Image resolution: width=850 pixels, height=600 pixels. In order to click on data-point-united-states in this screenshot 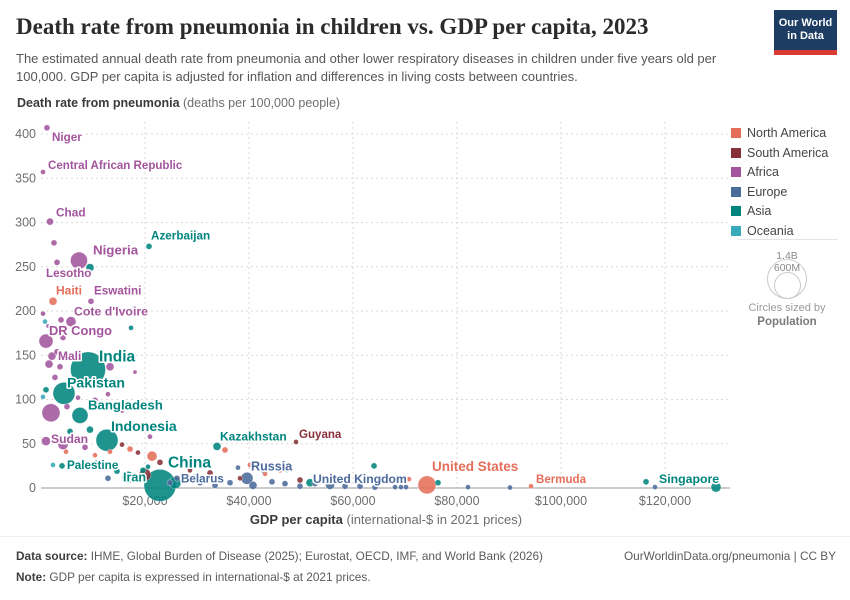, I will do `click(427, 485)`.